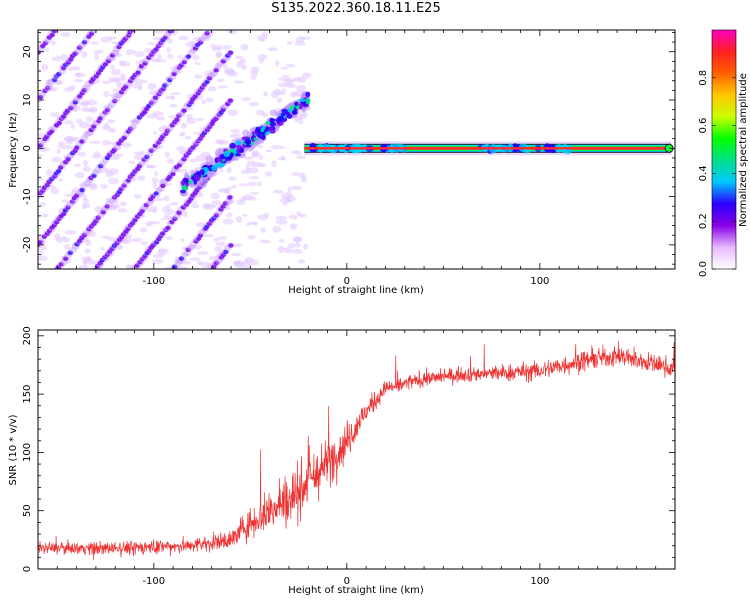 This screenshot has height=600, width=750. What do you see at coordinates (27, 51) in the screenshot?
I see `spectrogram-y-tick-label: 20` at bounding box center [27, 51].